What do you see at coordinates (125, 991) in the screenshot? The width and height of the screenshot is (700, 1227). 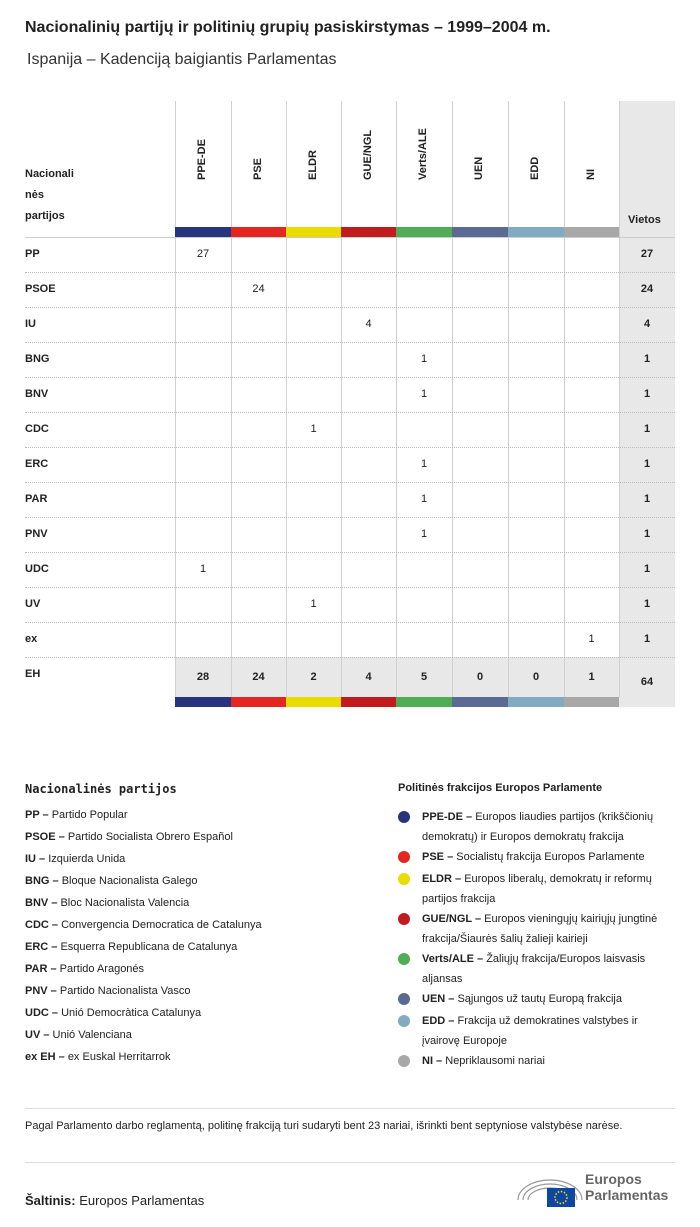 I see `legend-name: Partido Nacionalista Vasco` at bounding box center [125, 991].